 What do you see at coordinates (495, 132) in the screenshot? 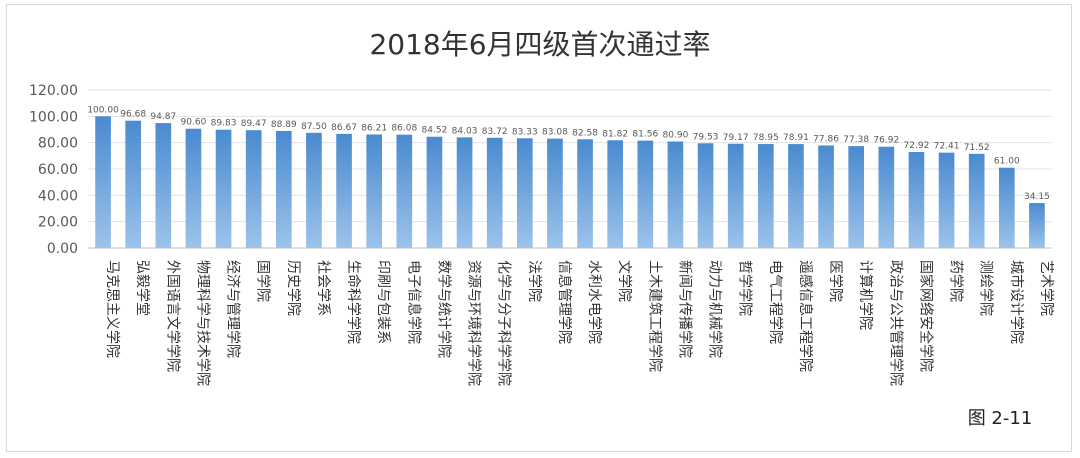
I see `data-label: 83.72` at bounding box center [495, 132].